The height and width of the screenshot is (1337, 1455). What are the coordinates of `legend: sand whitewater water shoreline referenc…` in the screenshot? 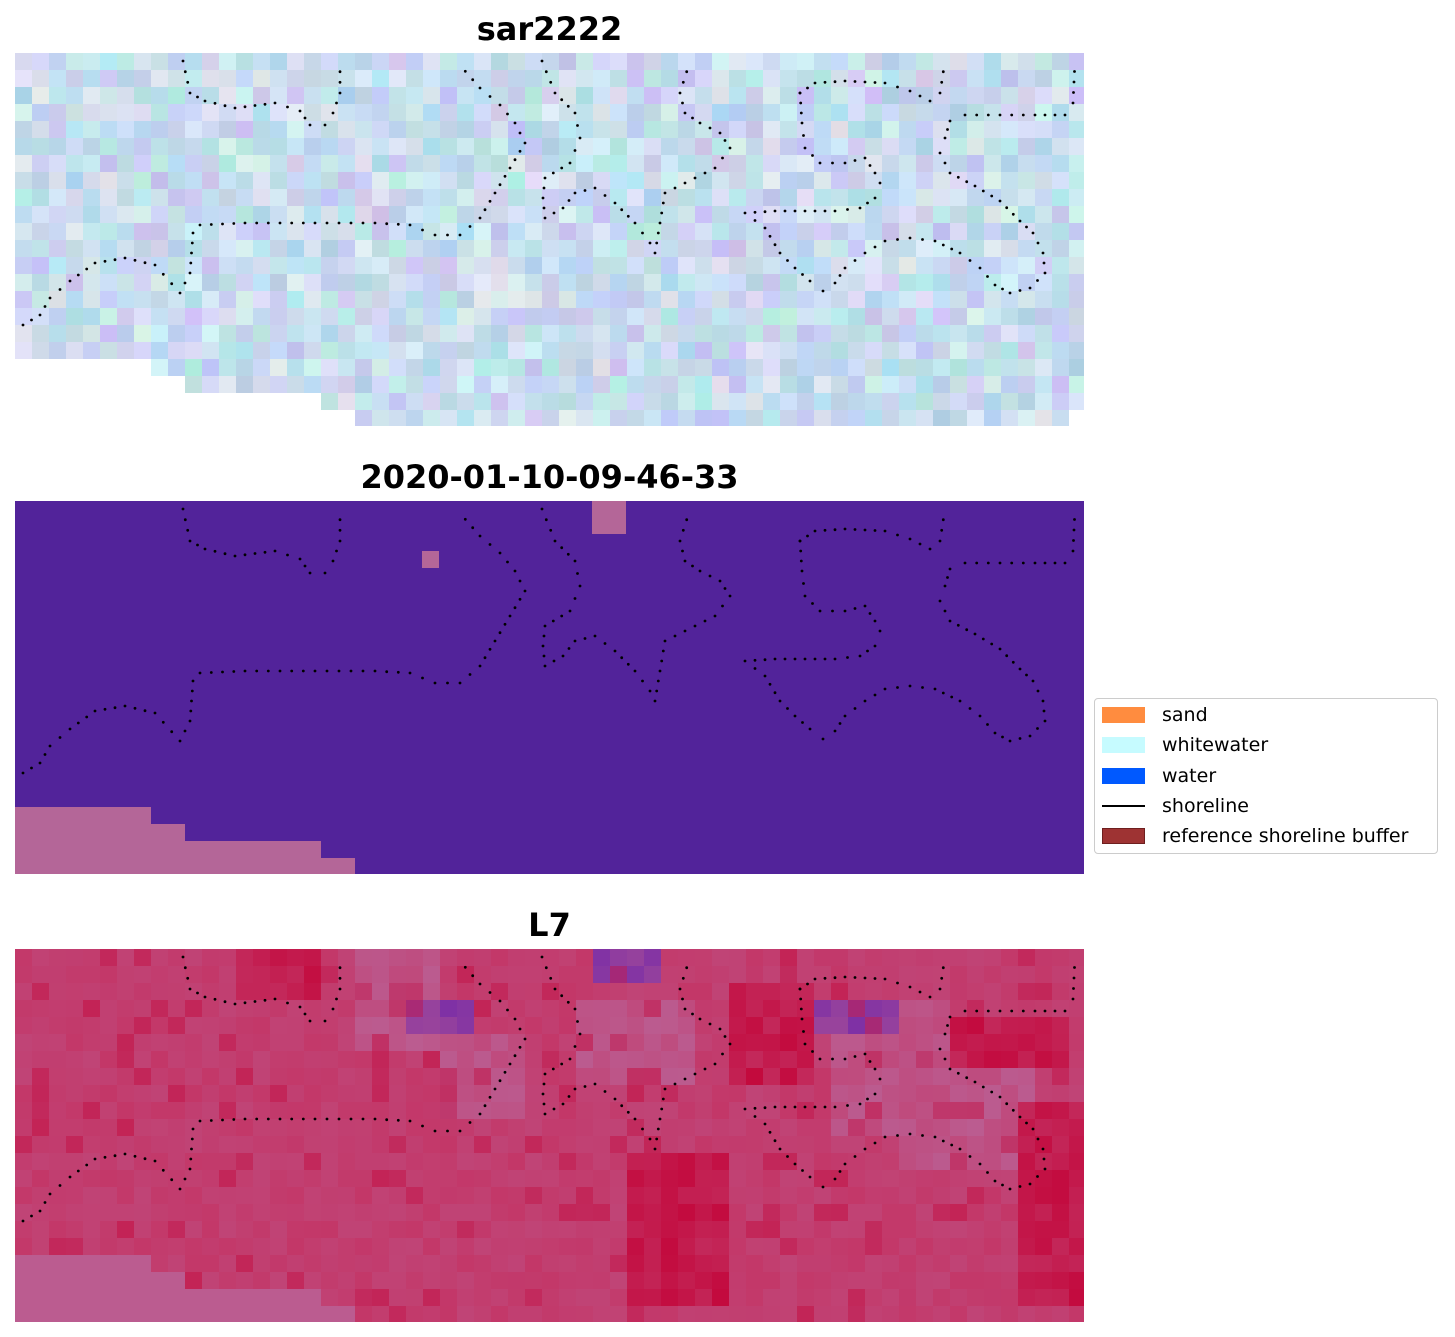 It's located at (1266, 776).